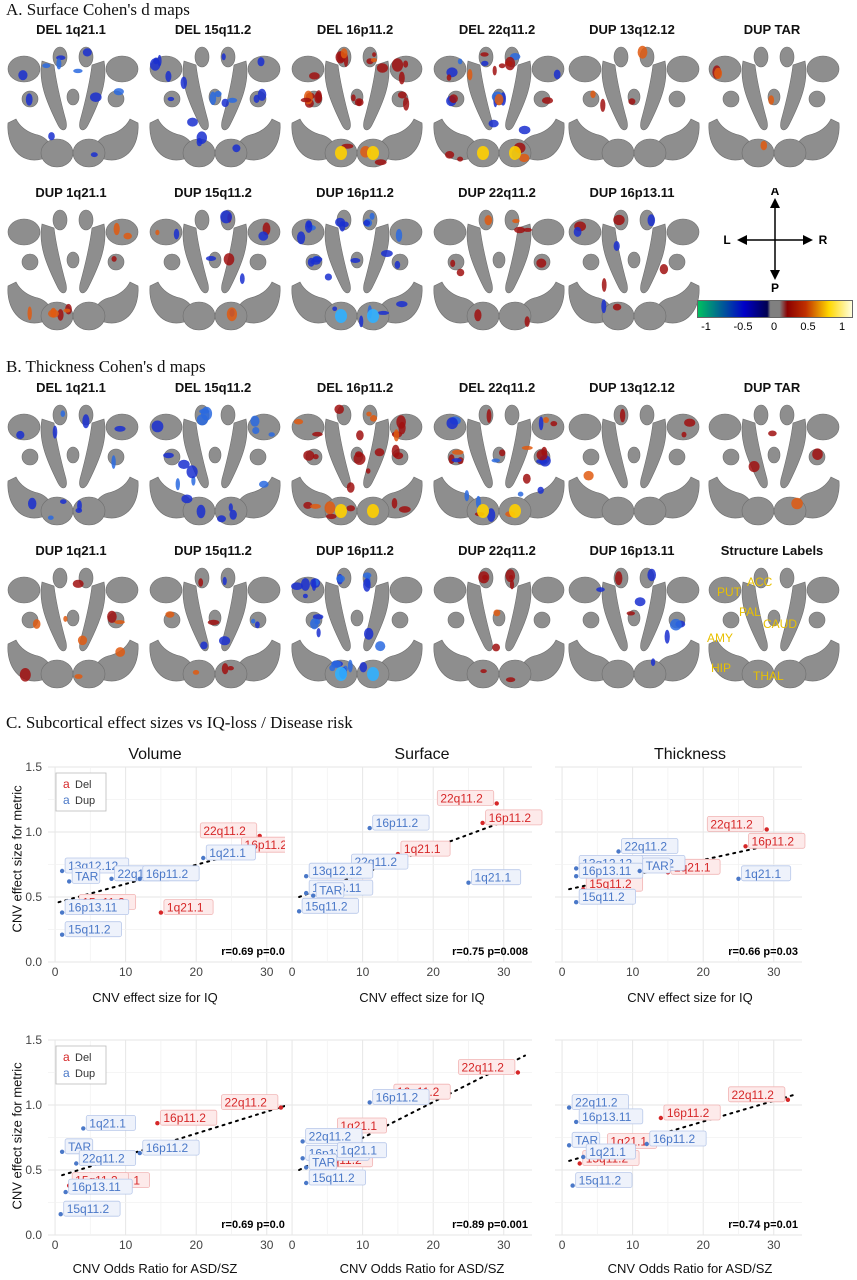 The height and width of the screenshot is (1280, 857). What do you see at coordinates (721, 668) in the screenshot?
I see `structure-label: HIP` at bounding box center [721, 668].